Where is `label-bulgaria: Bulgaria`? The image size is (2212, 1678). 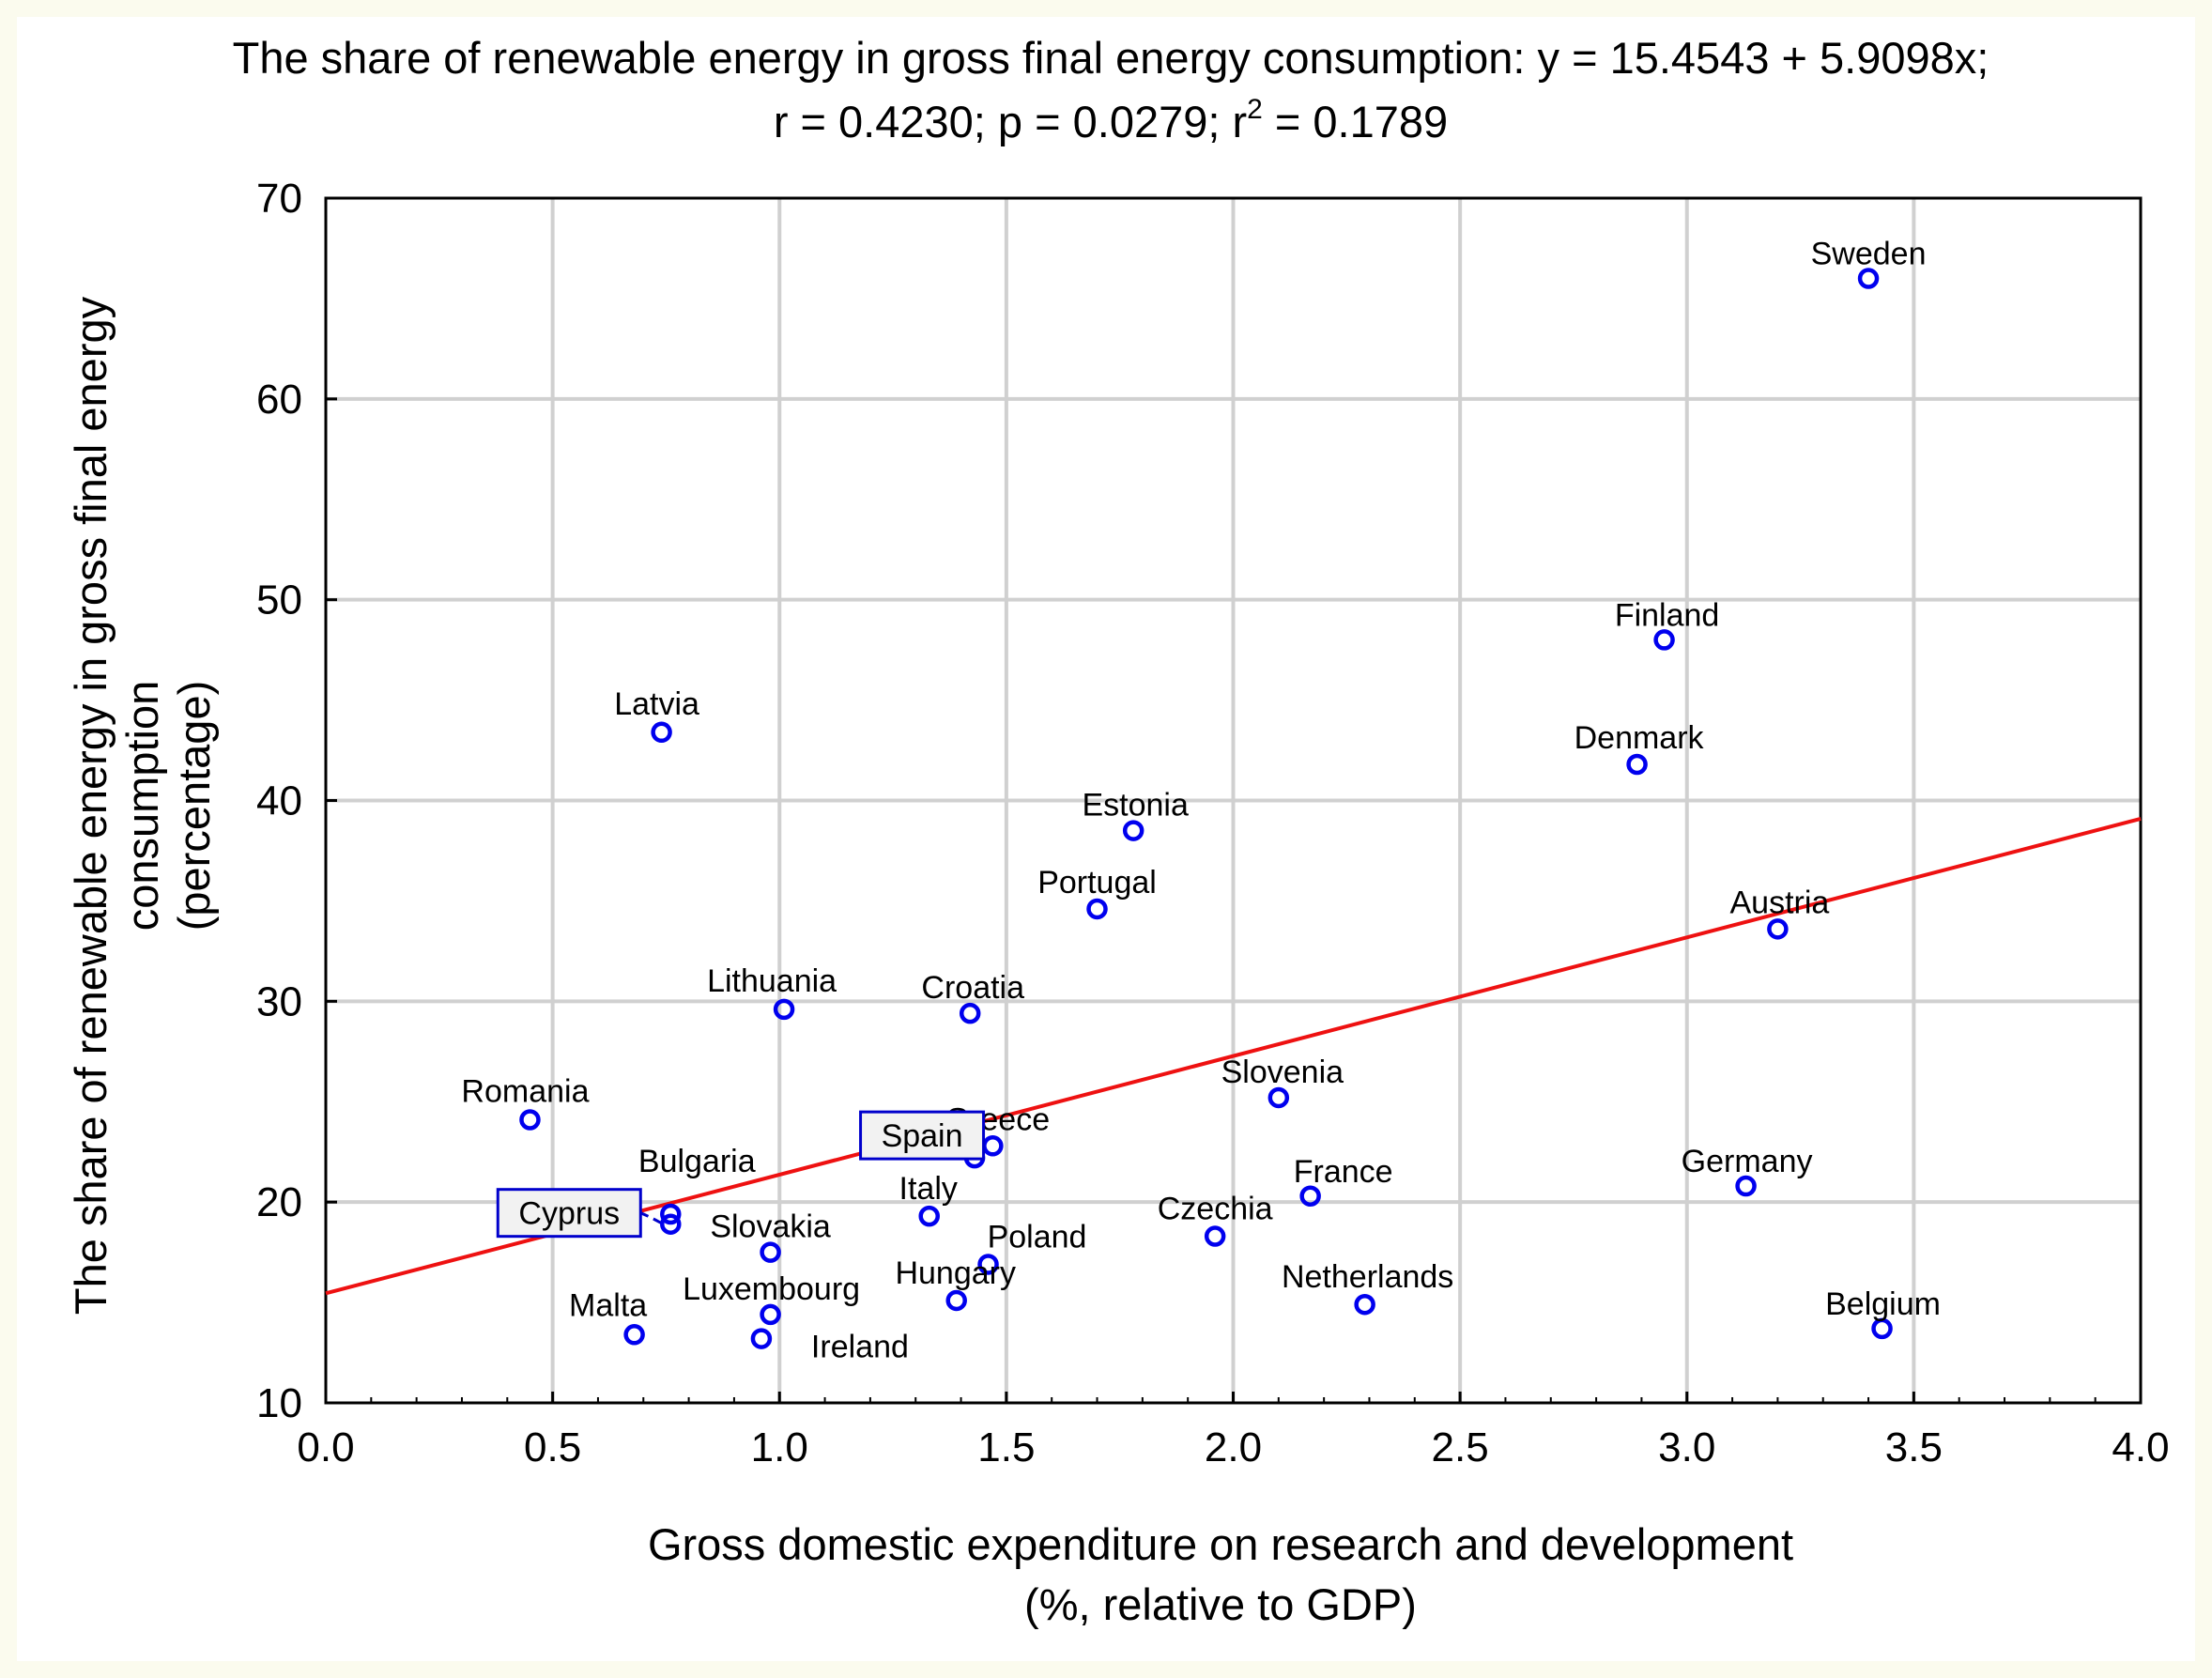 label-bulgaria: Bulgaria is located at coordinates (697, 1161).